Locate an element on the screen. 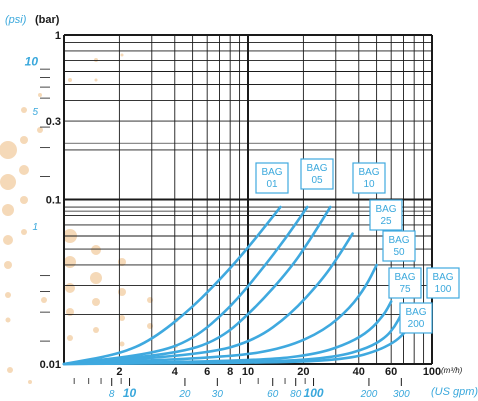 This screenshot has width=478, height=401. series-label-text: 05 is located at coordinates (317, 180).